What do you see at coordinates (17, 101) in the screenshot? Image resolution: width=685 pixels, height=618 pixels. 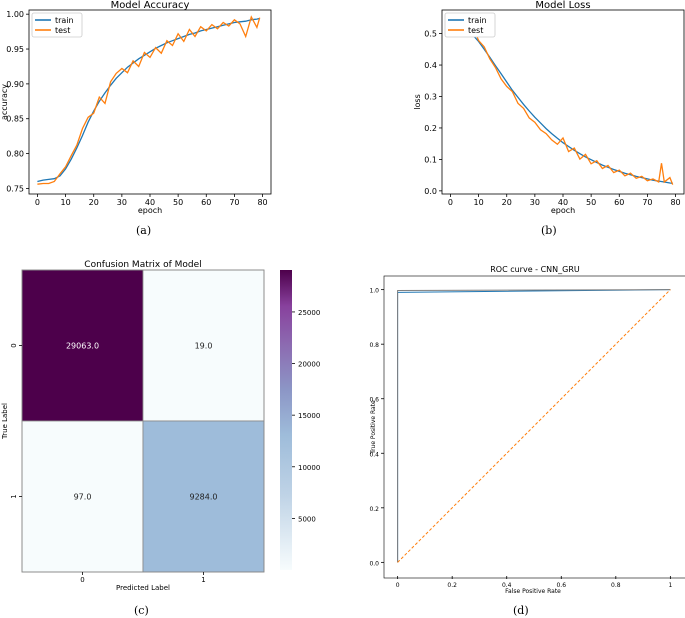 I see `accuracy-y-axis-ticks: 0.75 0.80 0.85 0.90 0.95 1.00` at bounding box center [17, 101].